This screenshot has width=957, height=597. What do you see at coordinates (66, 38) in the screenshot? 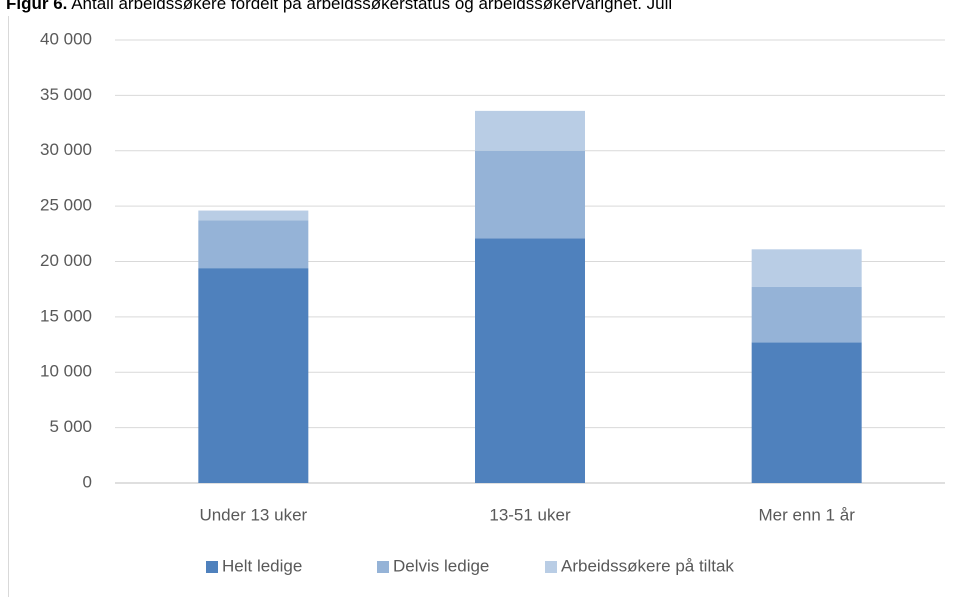
I see `y-tick-label: 40 000` at bounding box center [66, 38].